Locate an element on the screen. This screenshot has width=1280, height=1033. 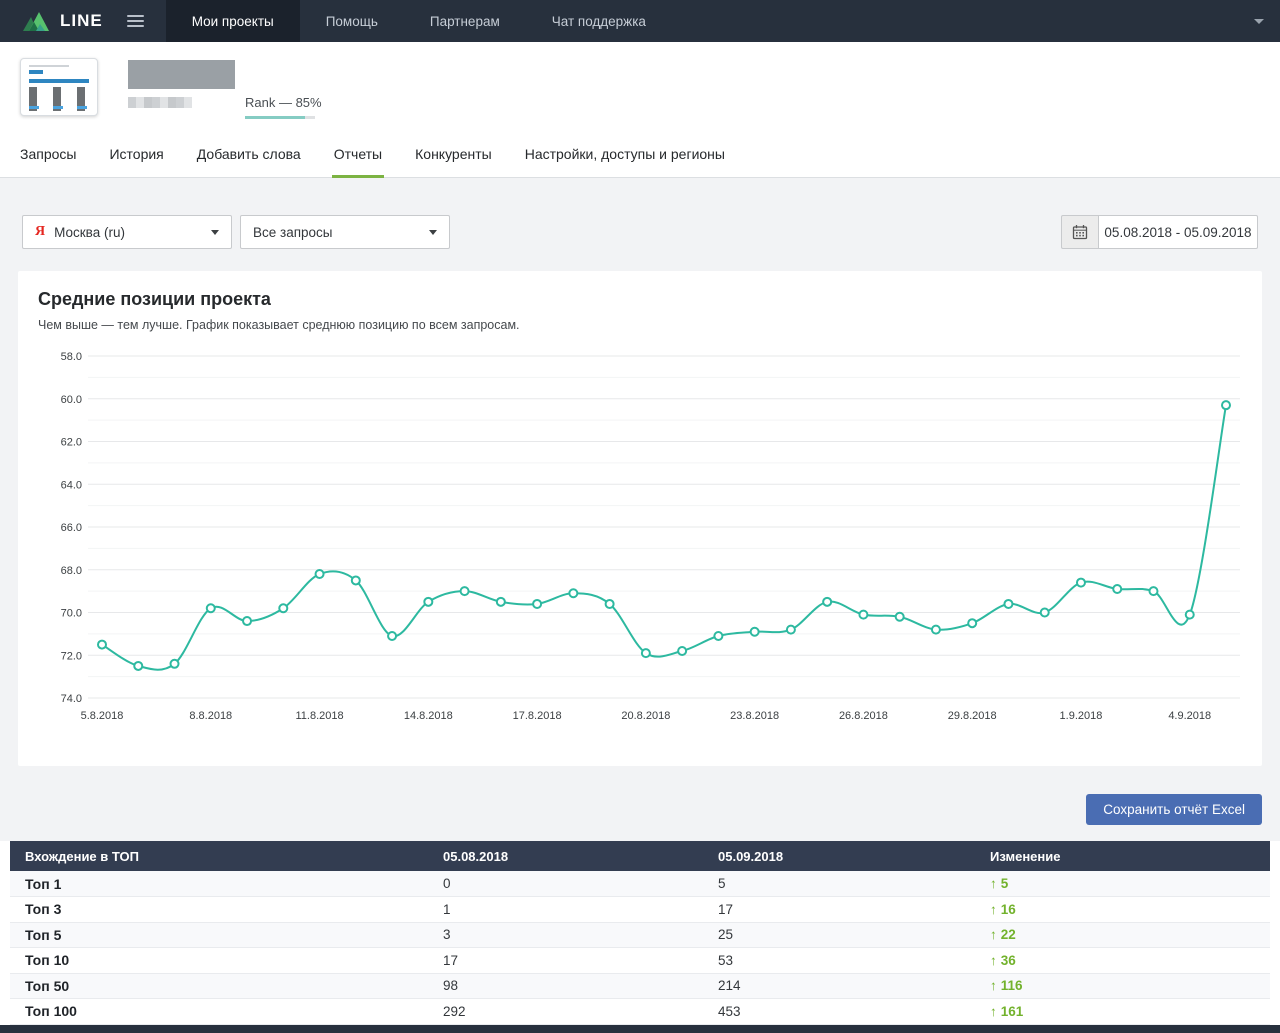
x-axis-tick: 4.9.2018 is located at coordinates (1189, 716).